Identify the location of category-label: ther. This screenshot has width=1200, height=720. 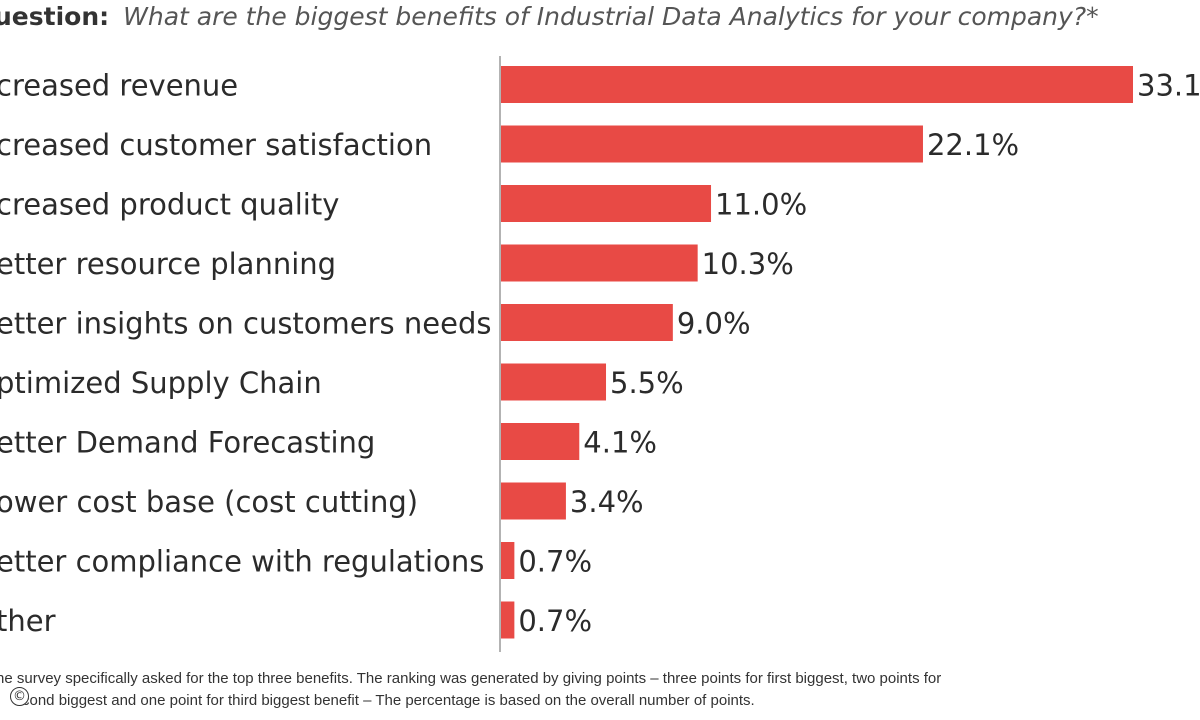
(28, 621).